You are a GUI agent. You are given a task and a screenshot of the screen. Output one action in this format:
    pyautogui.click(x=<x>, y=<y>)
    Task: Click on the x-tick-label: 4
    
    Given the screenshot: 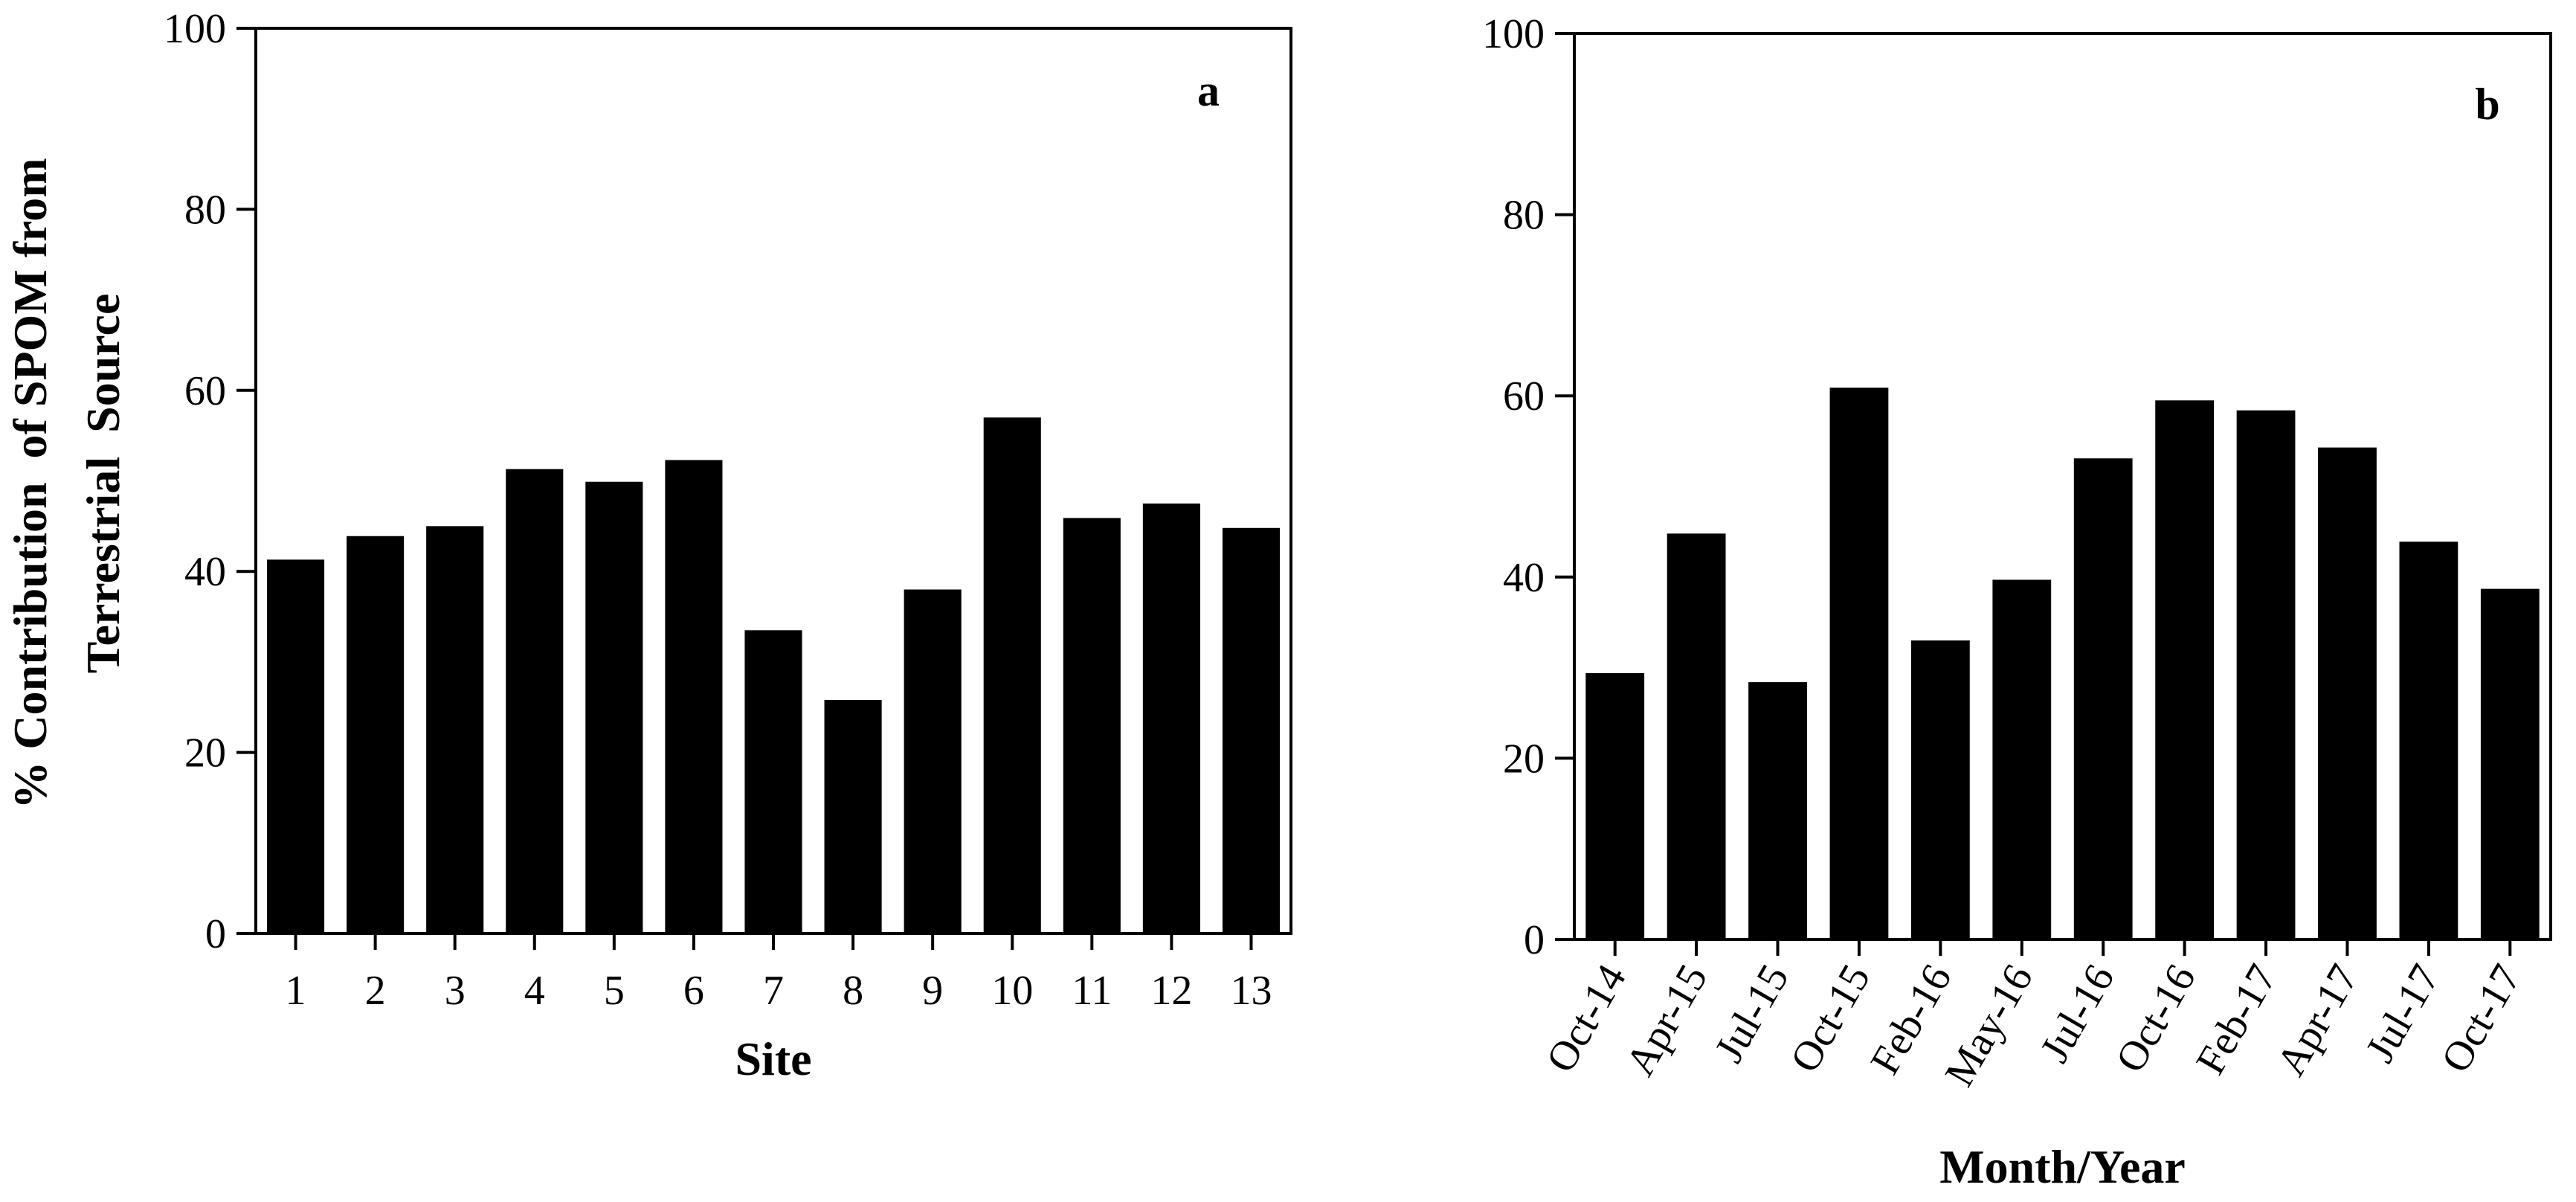 What is the action you would take?
    pyautogui.click(x=534, y=991)
    